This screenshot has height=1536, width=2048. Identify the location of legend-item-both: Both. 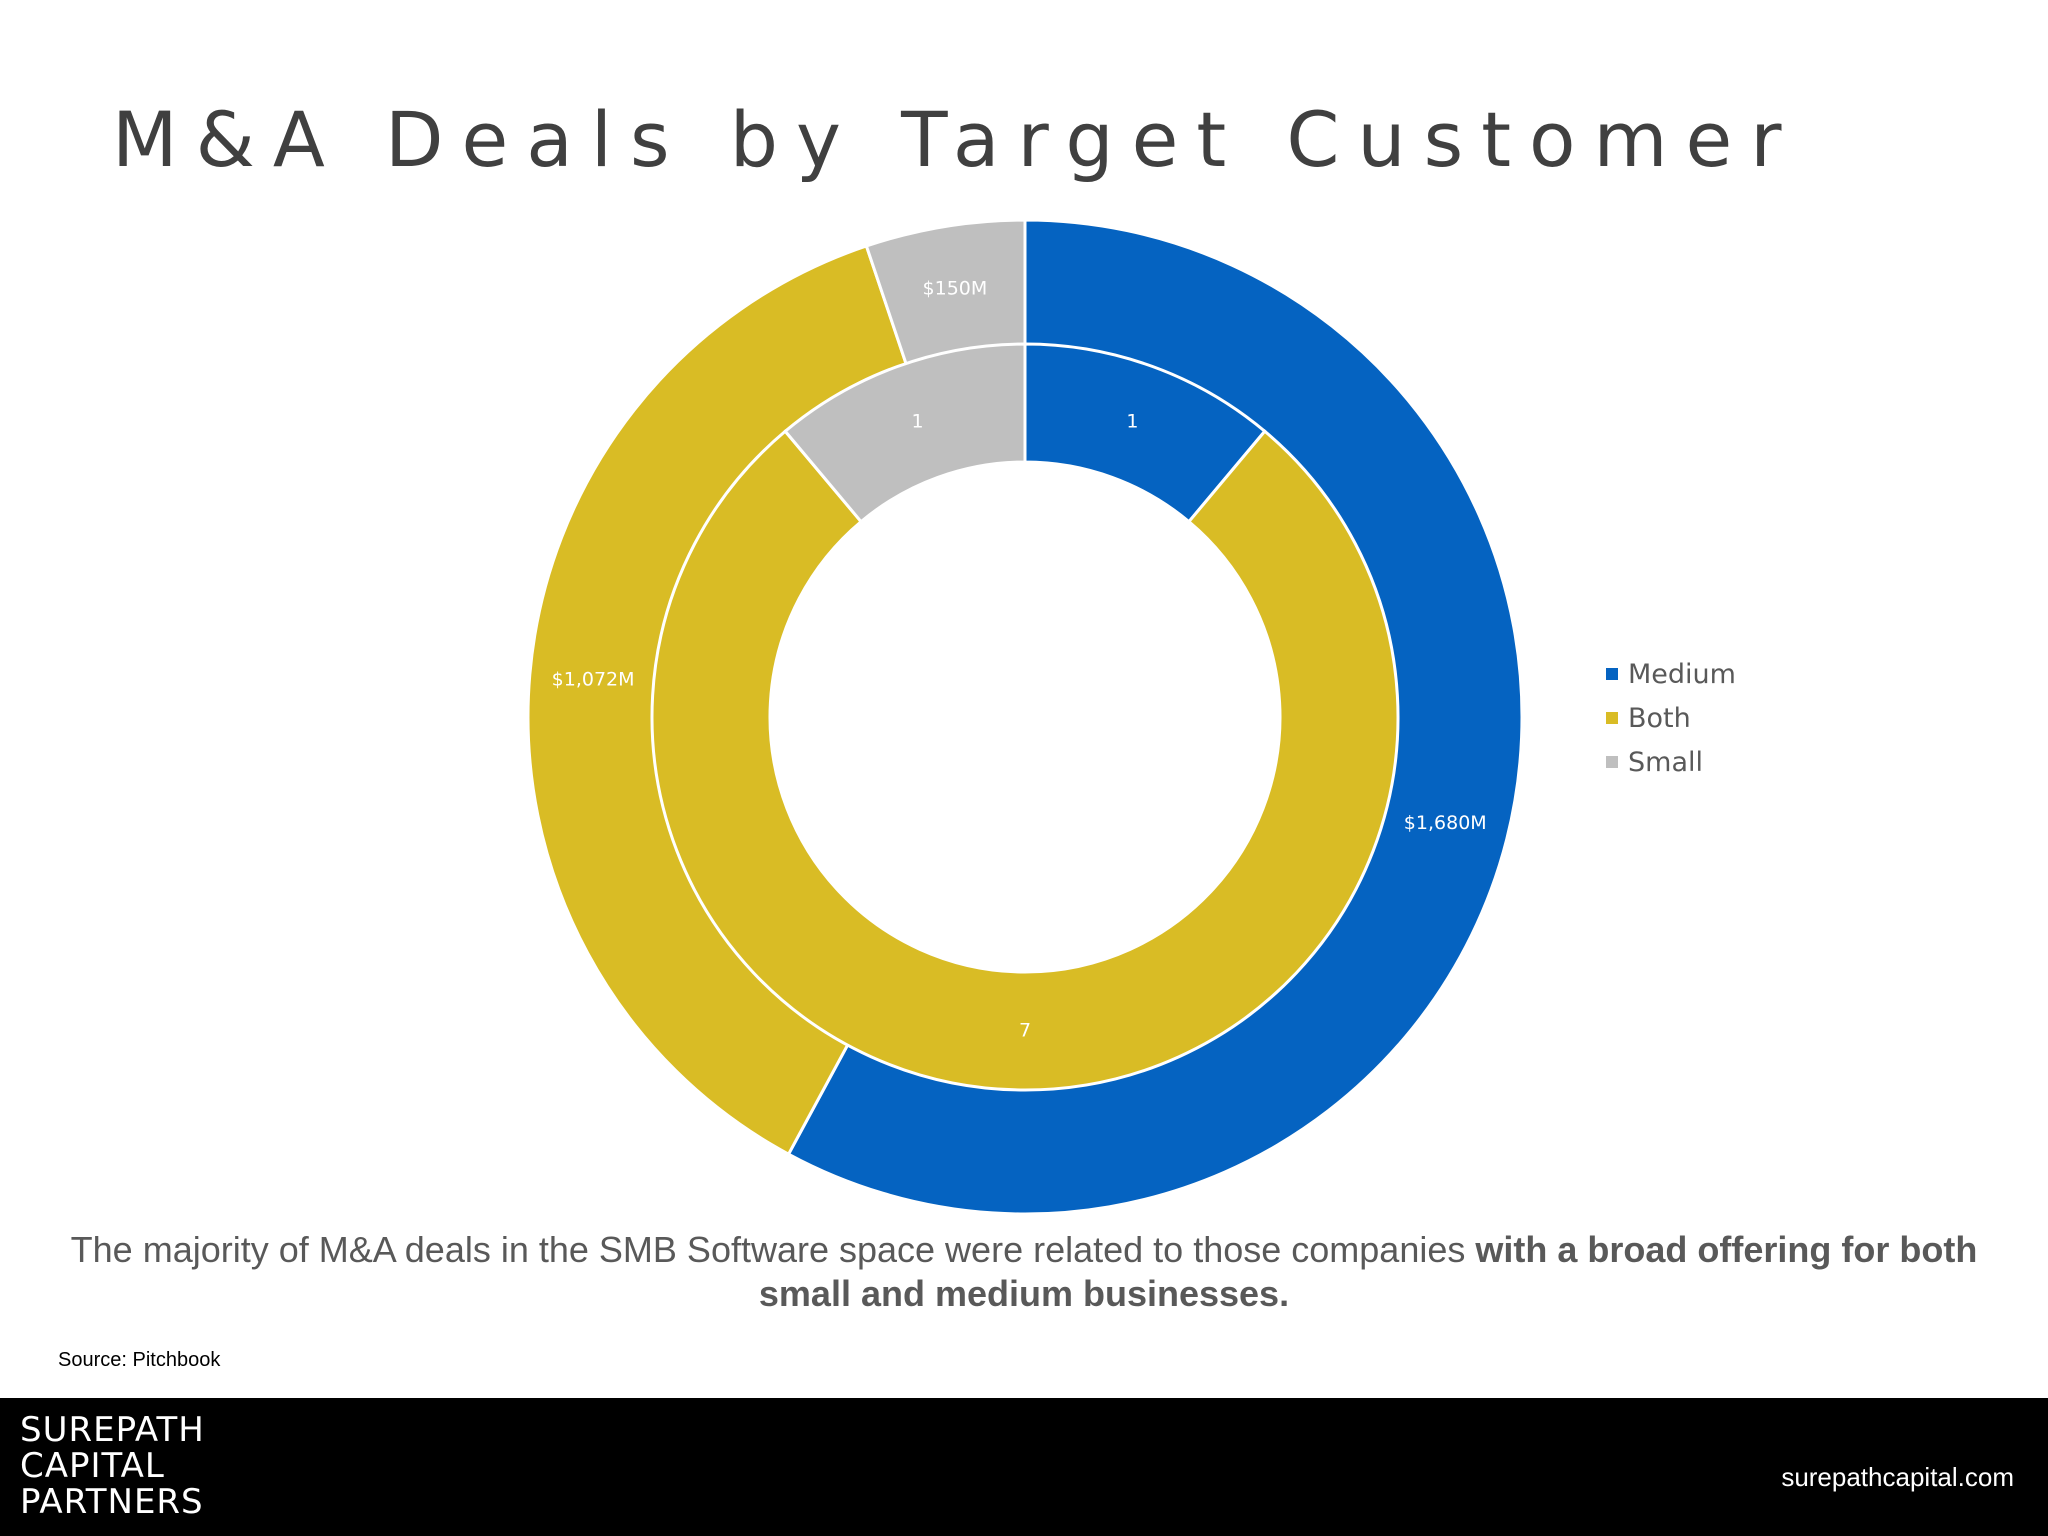
(1671, 718).